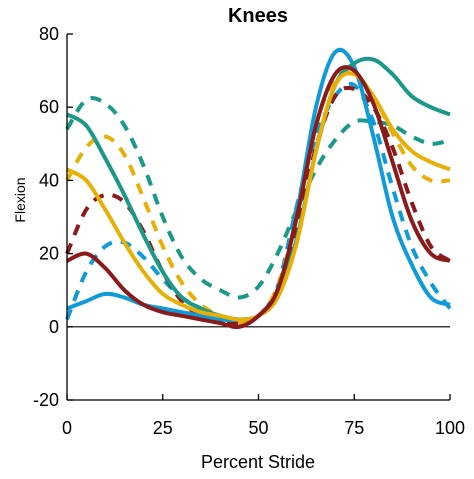 Image resolution: width=474 pixels, height=479 pixels. I want to click on y-tick-label: 0, so click(54, 327).